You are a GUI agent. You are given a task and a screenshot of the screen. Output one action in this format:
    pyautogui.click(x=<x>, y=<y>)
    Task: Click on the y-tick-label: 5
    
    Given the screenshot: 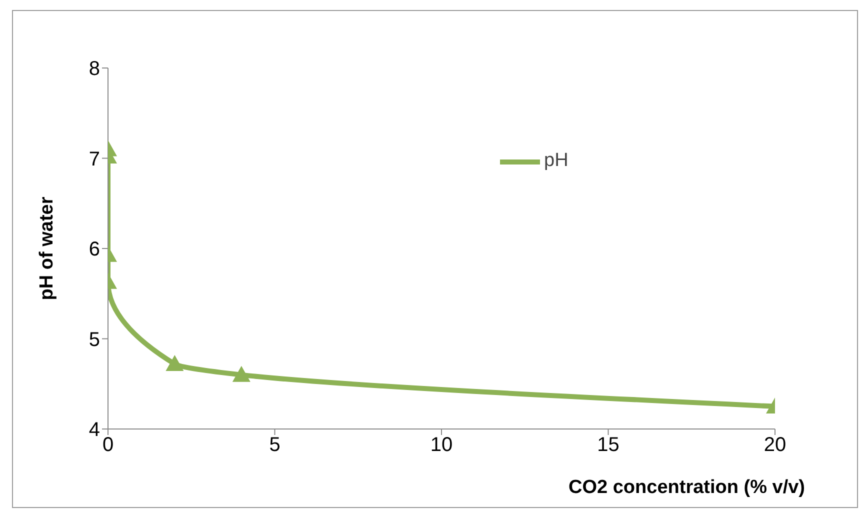 What is the action you would take?
    pyautogui.click(x=94, y=339)
    